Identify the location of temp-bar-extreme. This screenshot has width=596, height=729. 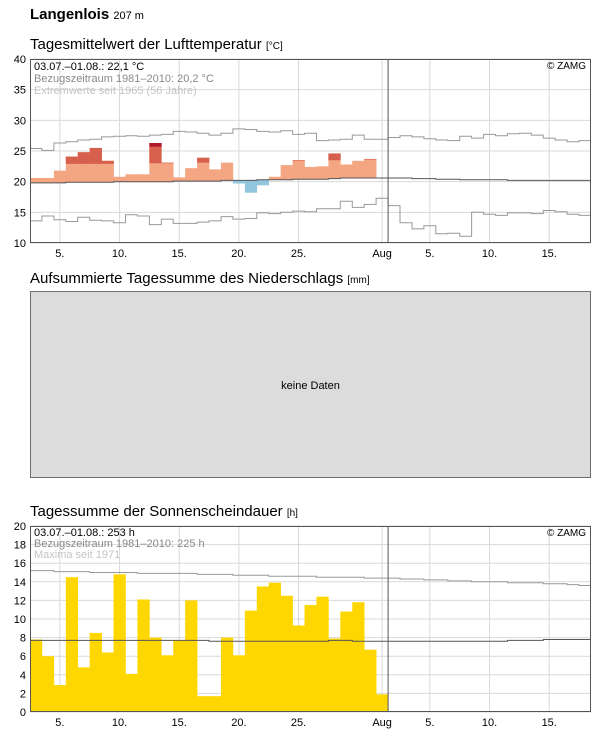
(155, 145).